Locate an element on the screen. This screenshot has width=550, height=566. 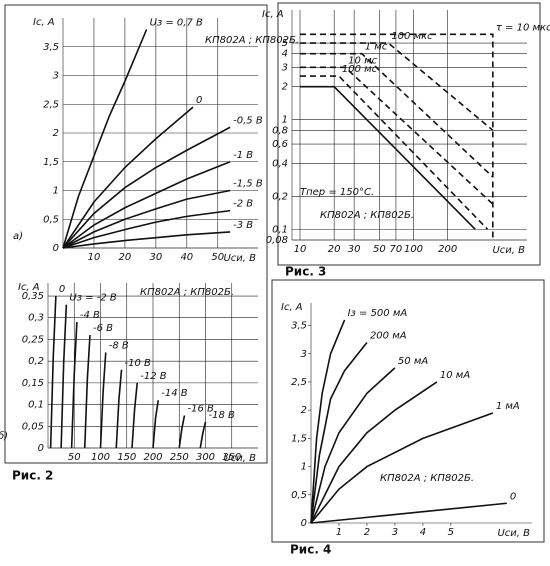
curve-label: -1 В is located at coordinates (243, 155).